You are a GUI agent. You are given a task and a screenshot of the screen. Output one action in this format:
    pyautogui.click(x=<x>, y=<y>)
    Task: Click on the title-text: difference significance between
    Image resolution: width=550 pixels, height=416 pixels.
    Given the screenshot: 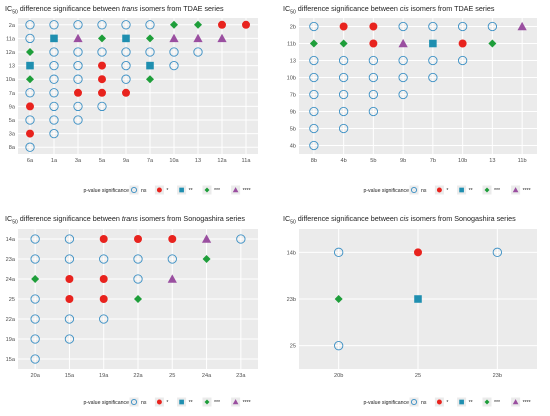 What is the action you would take?
    pyautogui.click(x=69, y=8)
    